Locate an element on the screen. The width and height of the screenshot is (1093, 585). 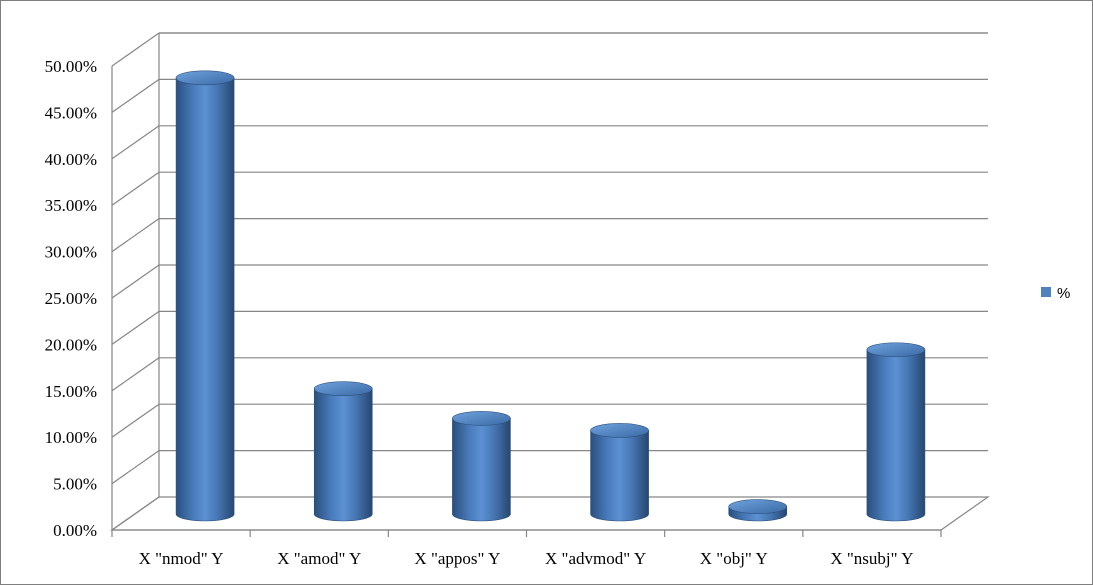
x-tick-label: X "nmod" Y is located at coordinates (181, 558).